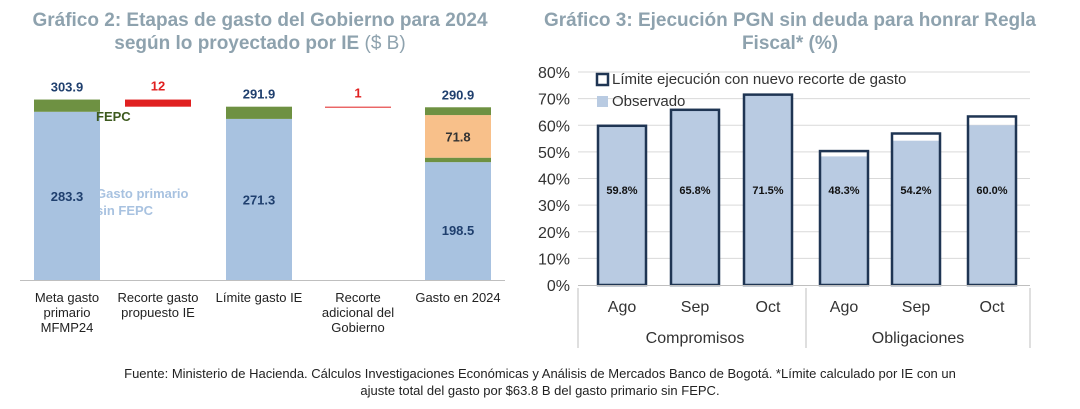  Describe the element at coordinates (357, 93) in the screenshot. I see `data-label-recorte: 1` at that location.